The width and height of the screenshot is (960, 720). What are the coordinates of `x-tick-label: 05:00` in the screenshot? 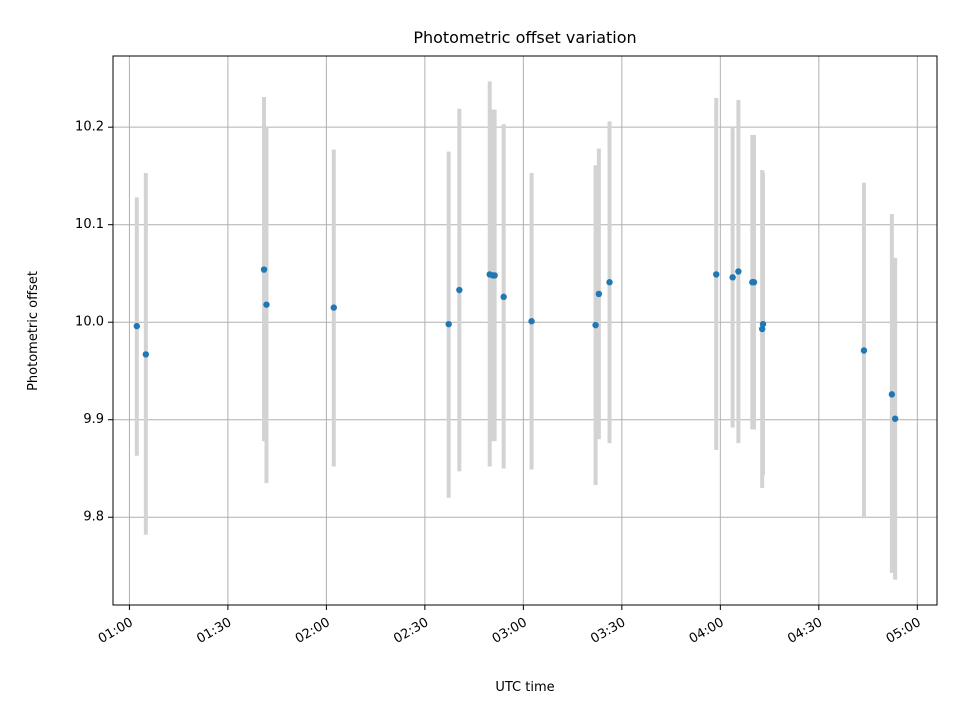 It's located at (904, 631).